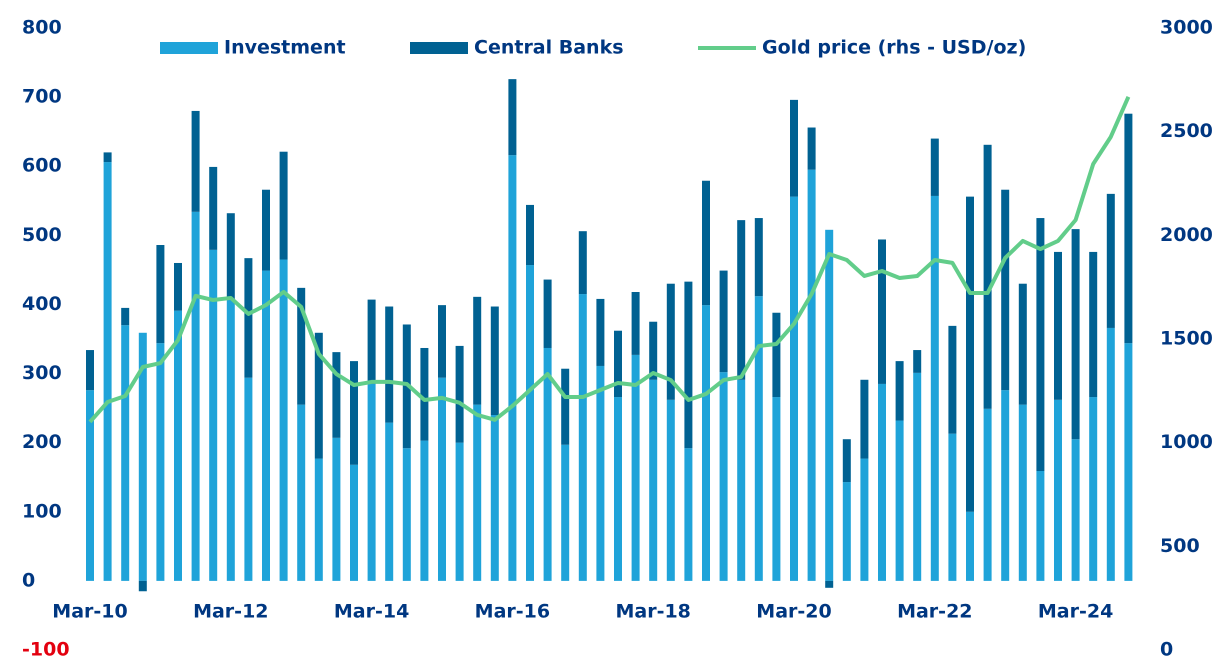 The image size is (1221, 665). I want to click on x-tick-label: Mar-14, so click(371, 612).